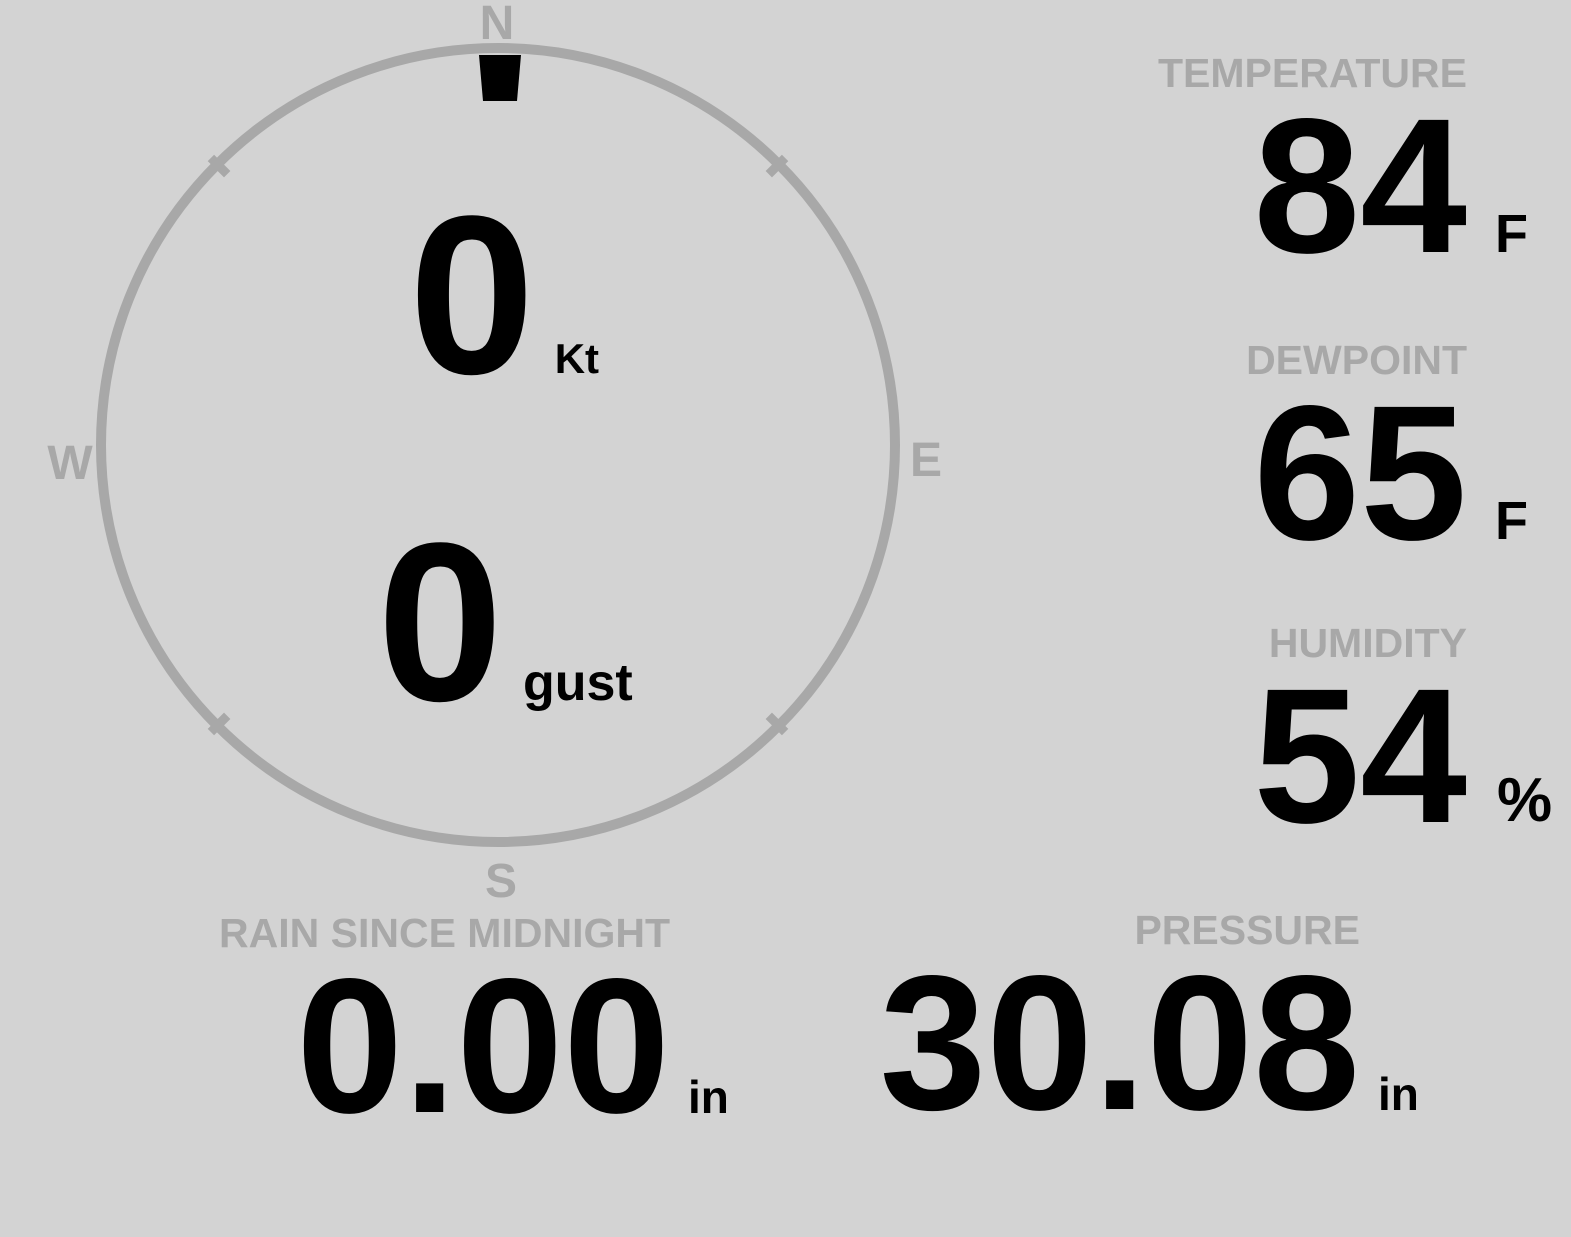 The width and height of the screenshot is (1571, 1237). Describe the element at coordinates (1367, 643) in the screenshot. I see `humidity-label: HUMIDITY` at that location.